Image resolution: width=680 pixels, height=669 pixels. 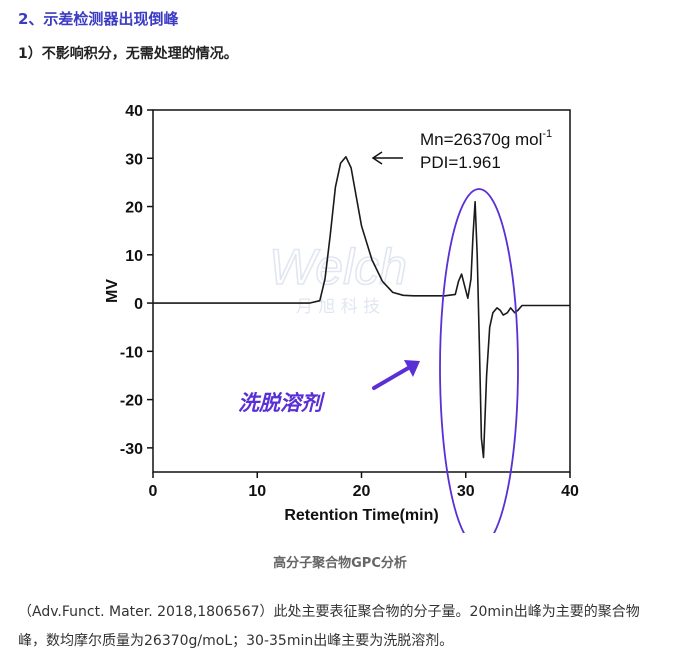 What do you see at coordinates (131, 401) in the screenshot?
I see `y-tick-label: -20` at bounding box center [131, 401].